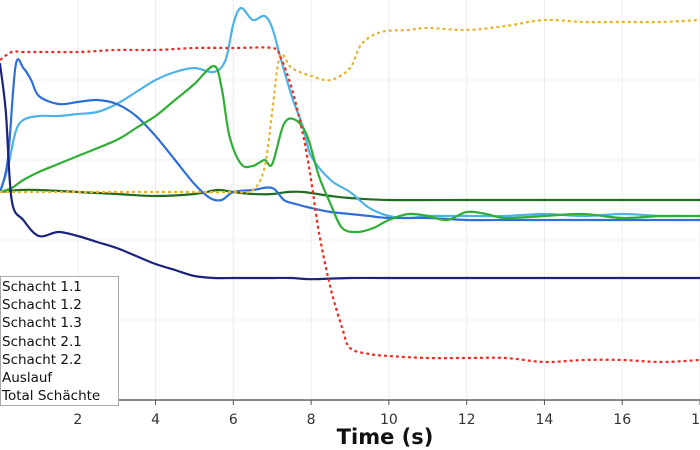  What do you see at coordinates (51, 396) in the screenshot?
I see `legend-entry-total-schaechte: Total Schächte` at bounding box center [51, 396].